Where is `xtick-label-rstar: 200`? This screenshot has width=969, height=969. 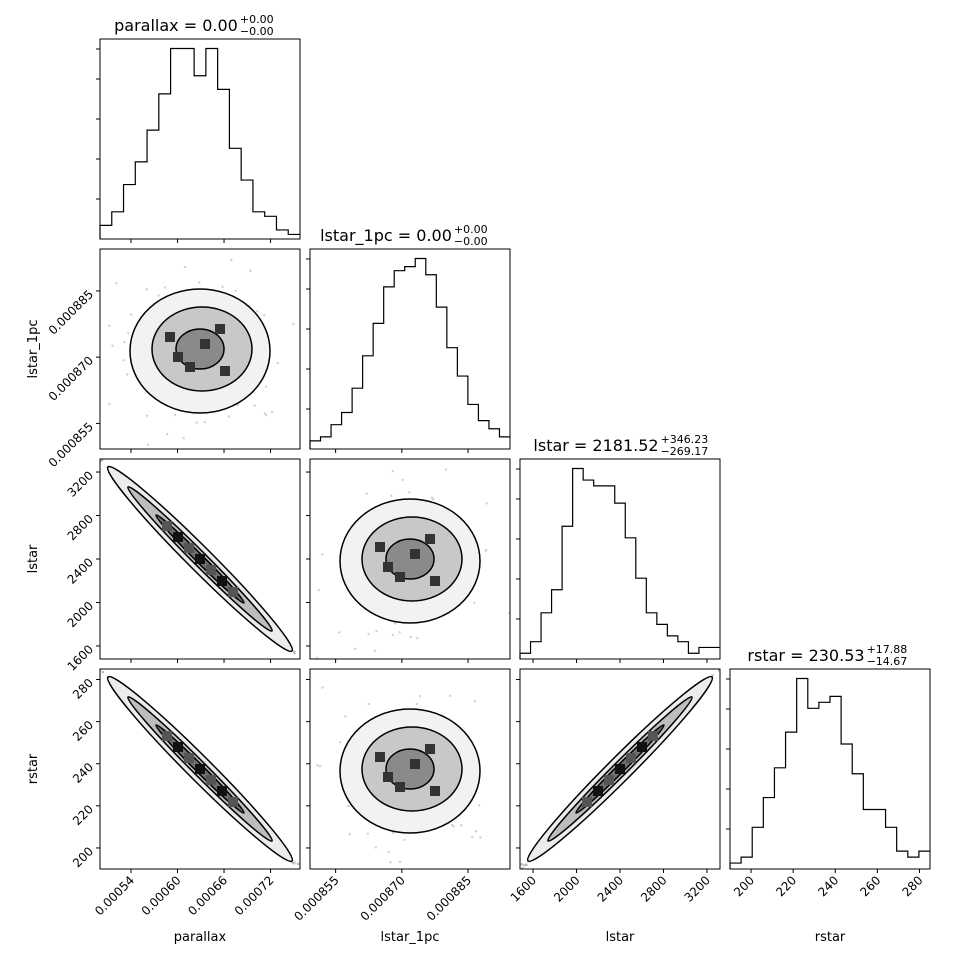 xtick-label-rstar: 200 is located at coordinates (744, 886).